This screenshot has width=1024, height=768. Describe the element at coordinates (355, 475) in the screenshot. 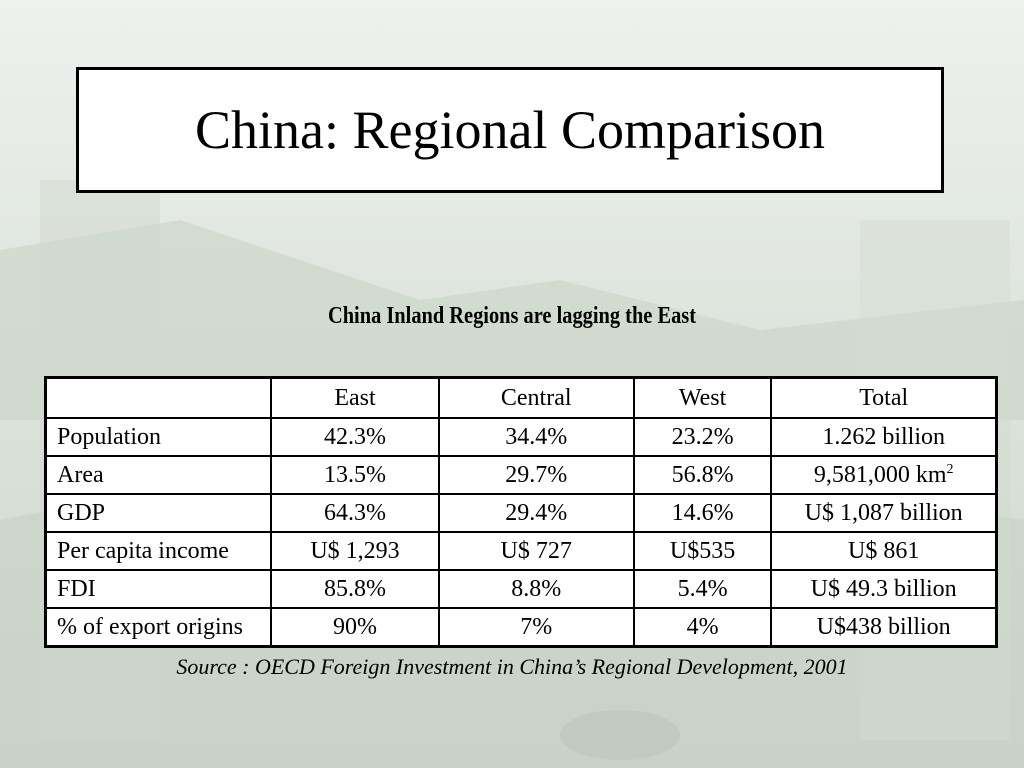

I see `cell-east: 13.5%` at that location.